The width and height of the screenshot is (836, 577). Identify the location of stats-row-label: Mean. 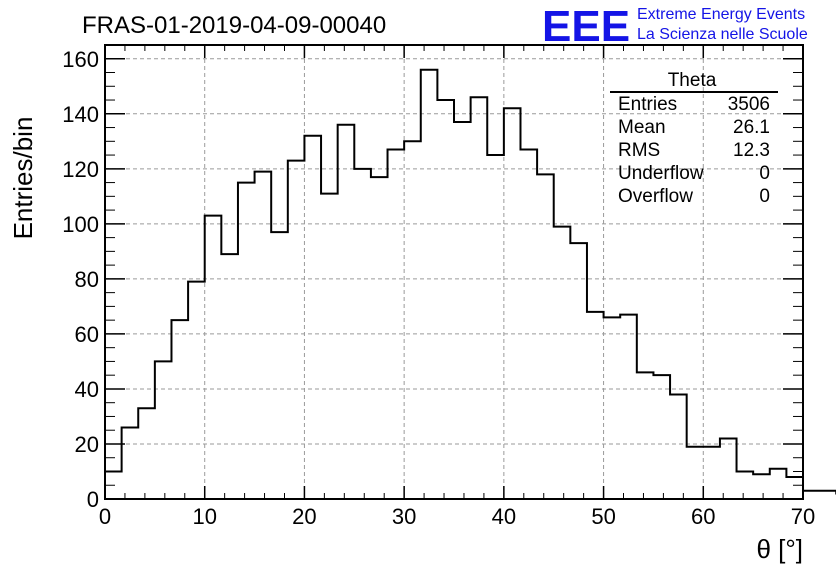
(642, 127).